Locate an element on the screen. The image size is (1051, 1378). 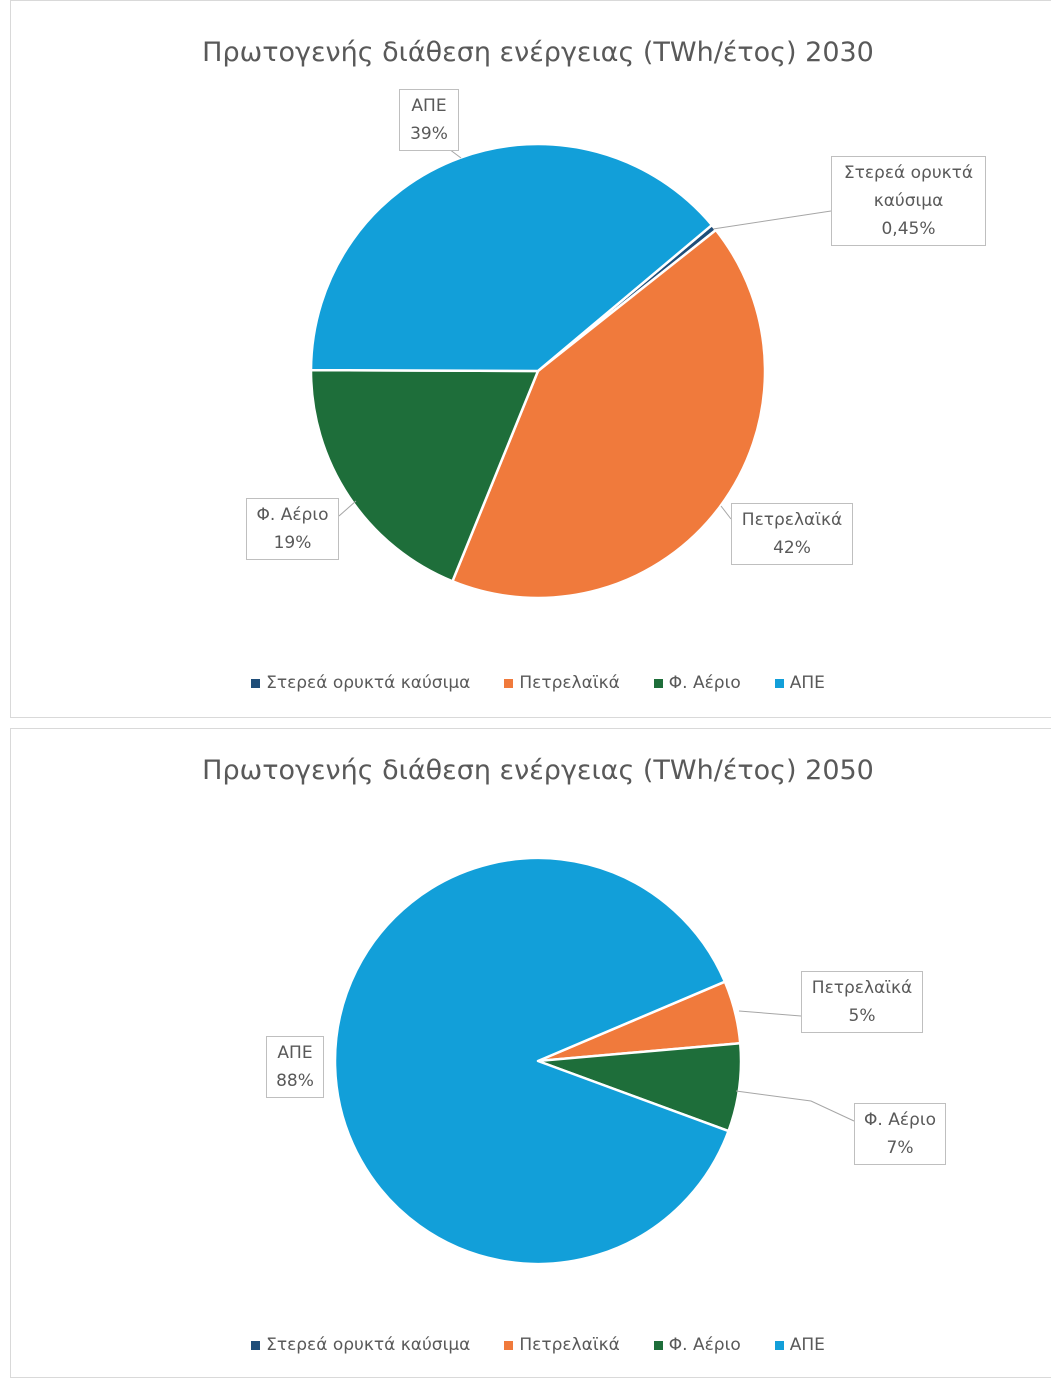
data-label: Πετρελαϊκά 5% is located at coordinates (862, 1002).